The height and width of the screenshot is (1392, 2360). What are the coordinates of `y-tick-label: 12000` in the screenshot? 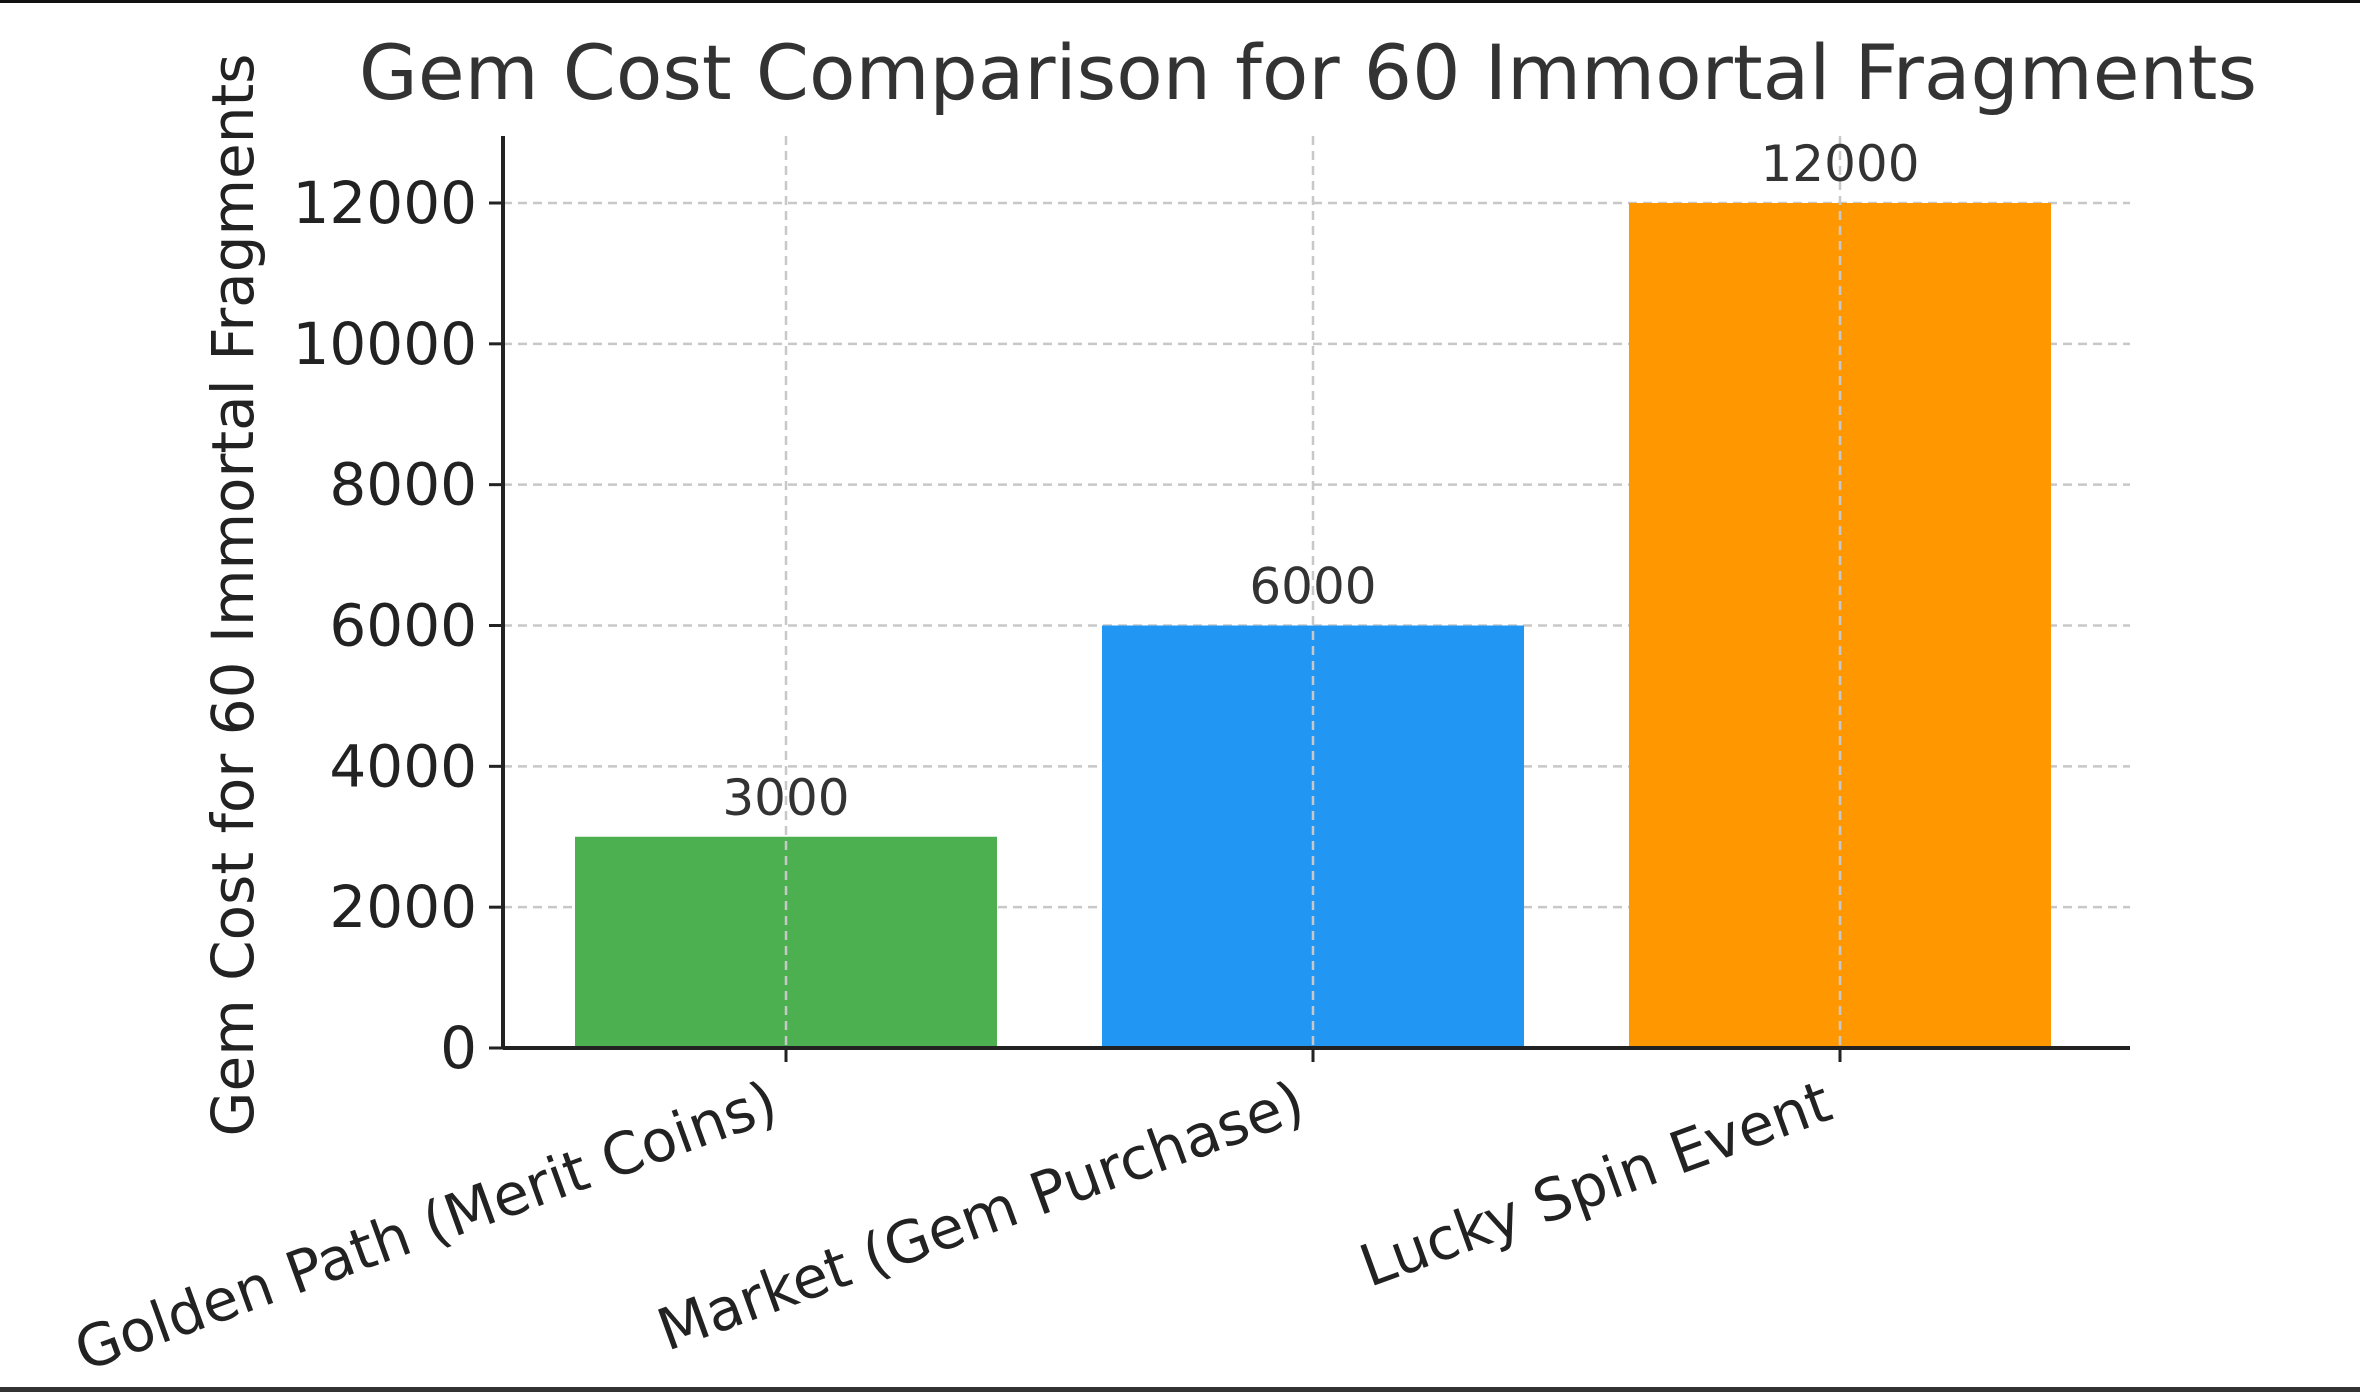 It's located at (384, 203).